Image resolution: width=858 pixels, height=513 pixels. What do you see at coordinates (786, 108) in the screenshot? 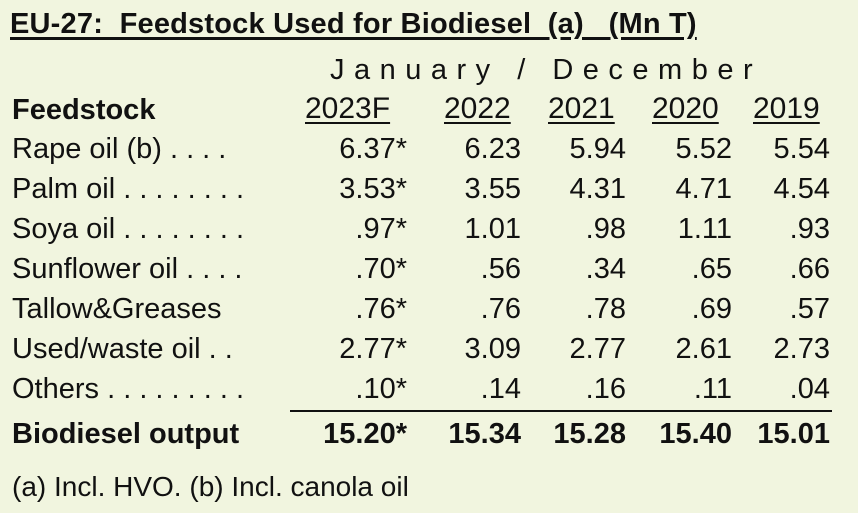
I see `year-header-2019: 2019` at bounding box center [786, 108].